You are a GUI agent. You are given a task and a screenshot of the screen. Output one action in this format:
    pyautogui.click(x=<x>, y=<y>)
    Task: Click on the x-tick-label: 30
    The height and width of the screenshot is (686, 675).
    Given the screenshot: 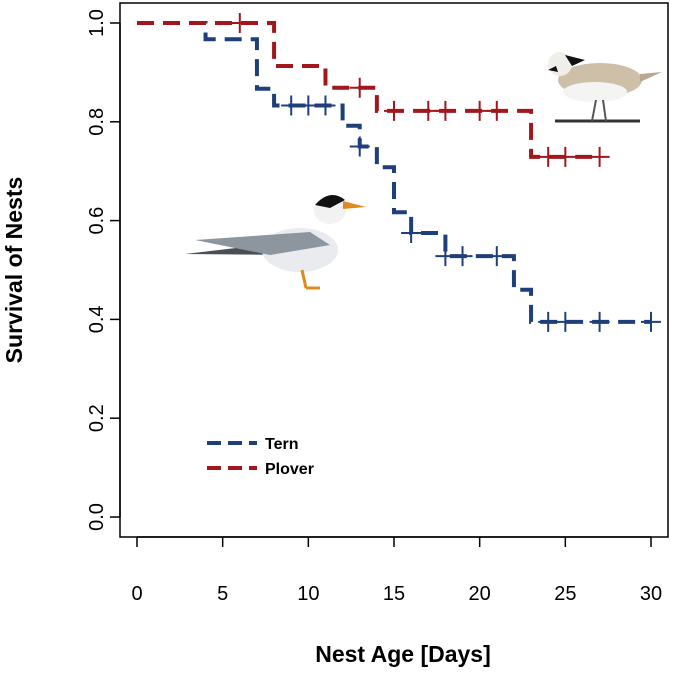 What is the action you would take?
    pyautogui.click(x=651, y=594)
    